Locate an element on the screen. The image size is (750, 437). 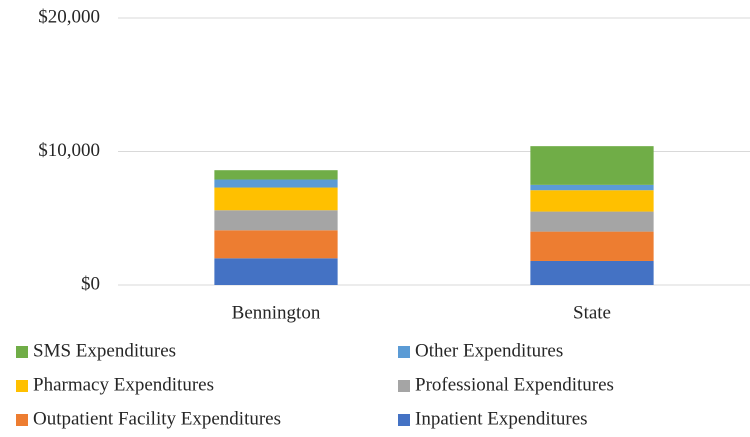
legend-label: Inpatient Expenditures is located at coordinates (501, 418).